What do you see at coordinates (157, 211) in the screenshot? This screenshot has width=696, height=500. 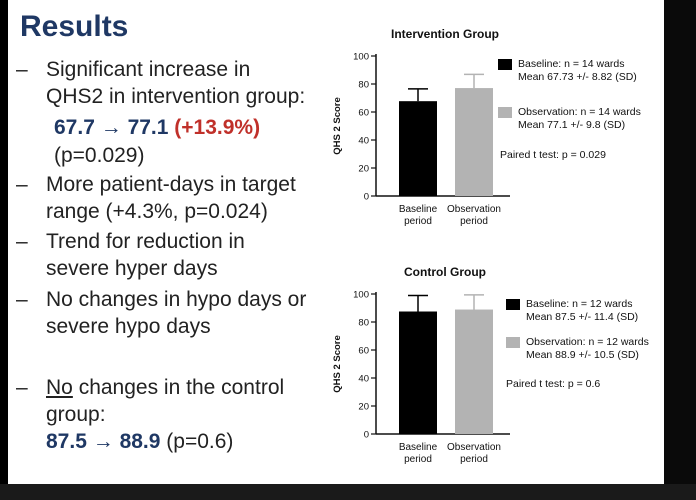 I see `bullet-2-line-2: range (+4.3%, p=0.024)` at bounding box center [157, 211].